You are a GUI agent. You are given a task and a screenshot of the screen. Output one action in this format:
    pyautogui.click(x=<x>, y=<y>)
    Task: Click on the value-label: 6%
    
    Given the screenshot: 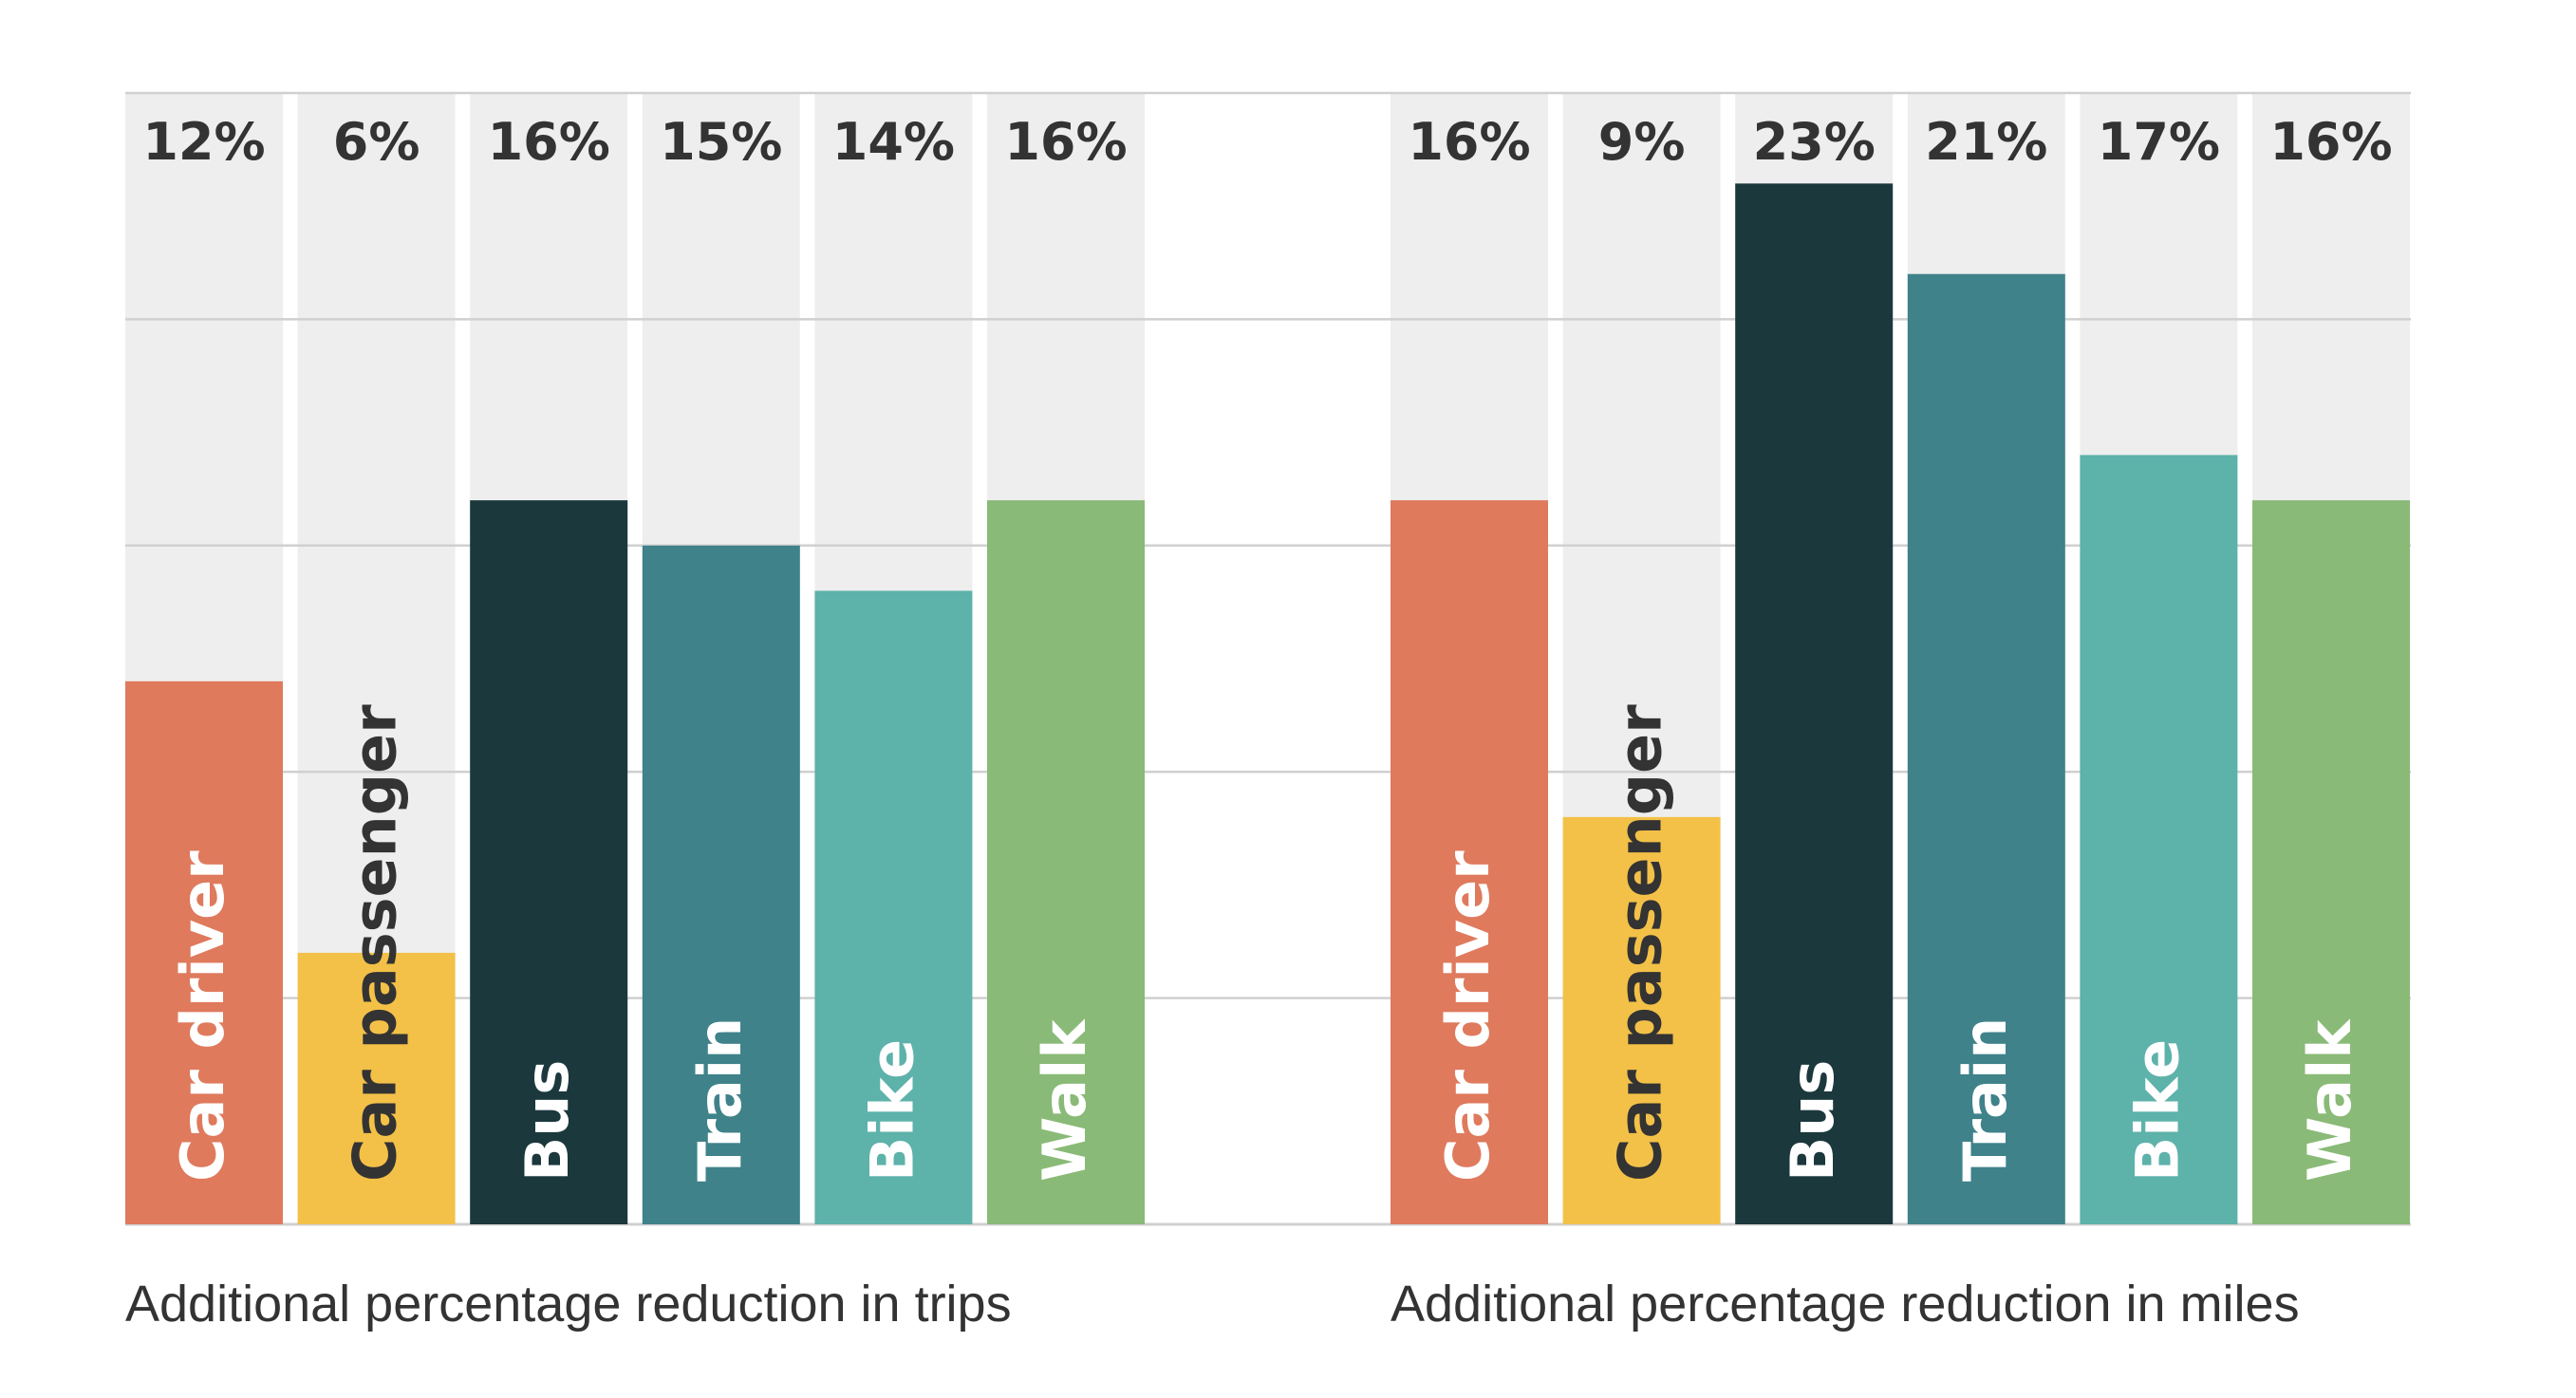 What is the action you would take?
    pyautogui.click(x=377, y=142)
    